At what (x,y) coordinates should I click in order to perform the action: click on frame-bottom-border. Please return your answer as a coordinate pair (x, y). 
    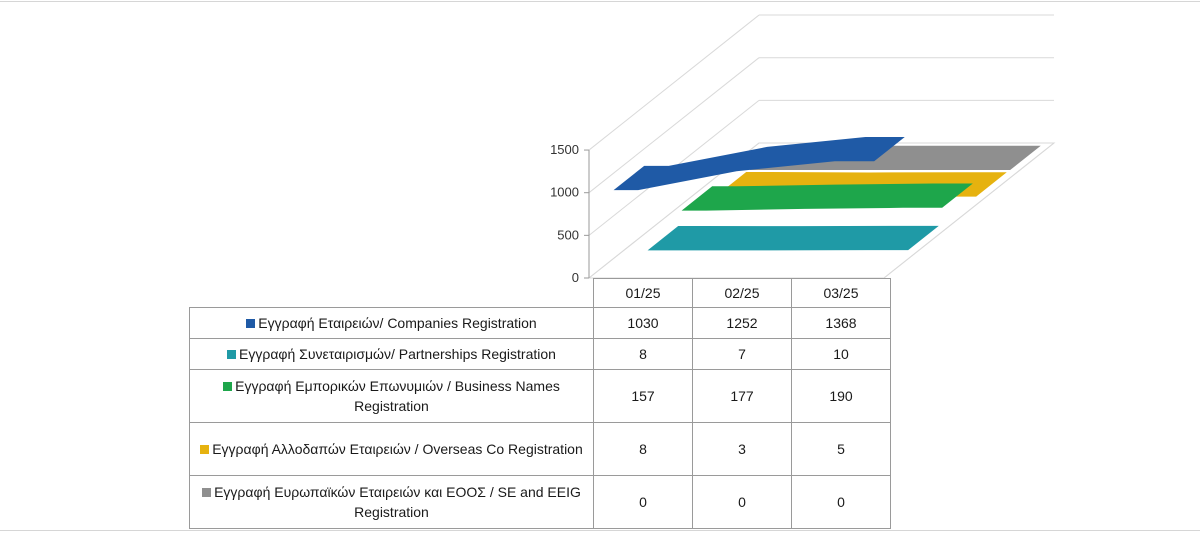
    Looking at the image, I should click on (600, 530).